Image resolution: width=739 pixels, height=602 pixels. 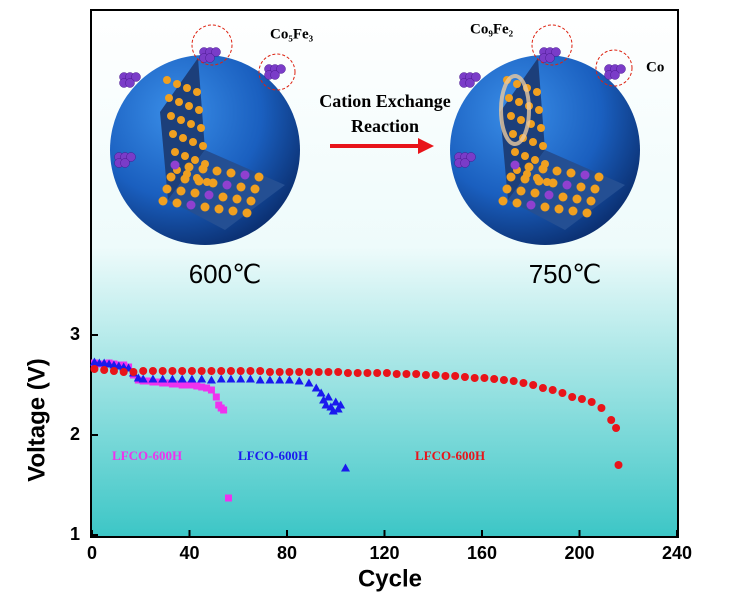 What do you see at coordinates (385, 101) in the screenshot?
I see `arrow-label: Cation Exchange` at bounding box center [385, 101].